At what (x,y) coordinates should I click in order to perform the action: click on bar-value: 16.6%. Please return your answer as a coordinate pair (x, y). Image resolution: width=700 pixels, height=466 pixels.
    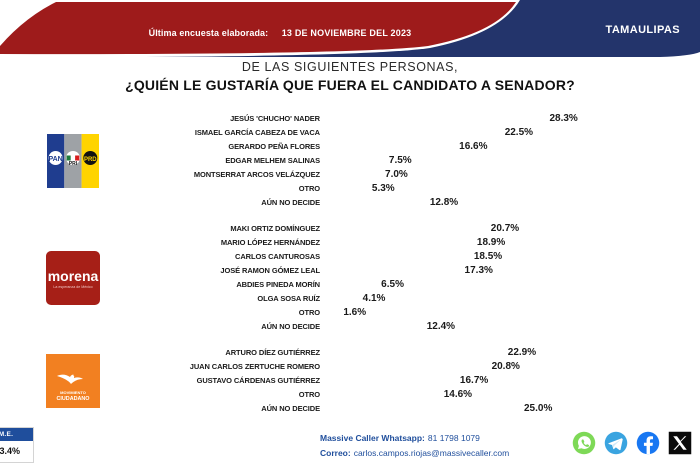
    Looking at the image, I should click on (473, 146).